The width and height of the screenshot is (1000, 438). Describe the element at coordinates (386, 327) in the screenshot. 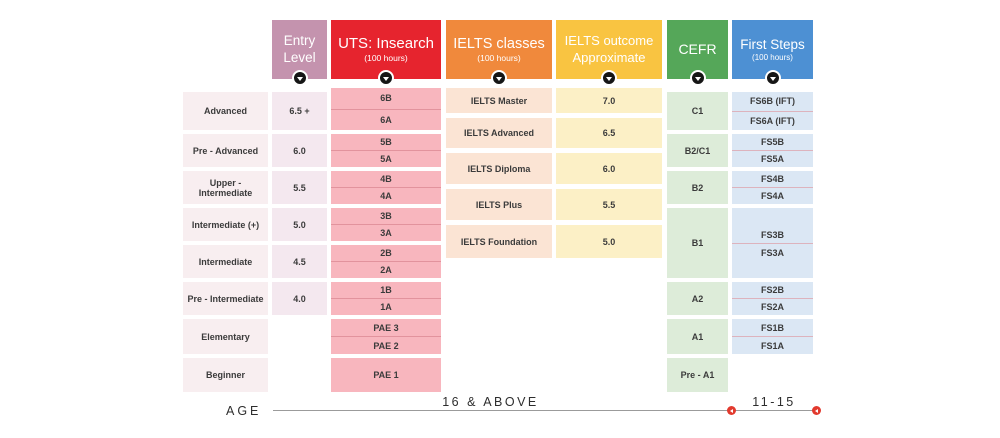

I see `uts-course-pair-sub-row: PAE 3` at that location.